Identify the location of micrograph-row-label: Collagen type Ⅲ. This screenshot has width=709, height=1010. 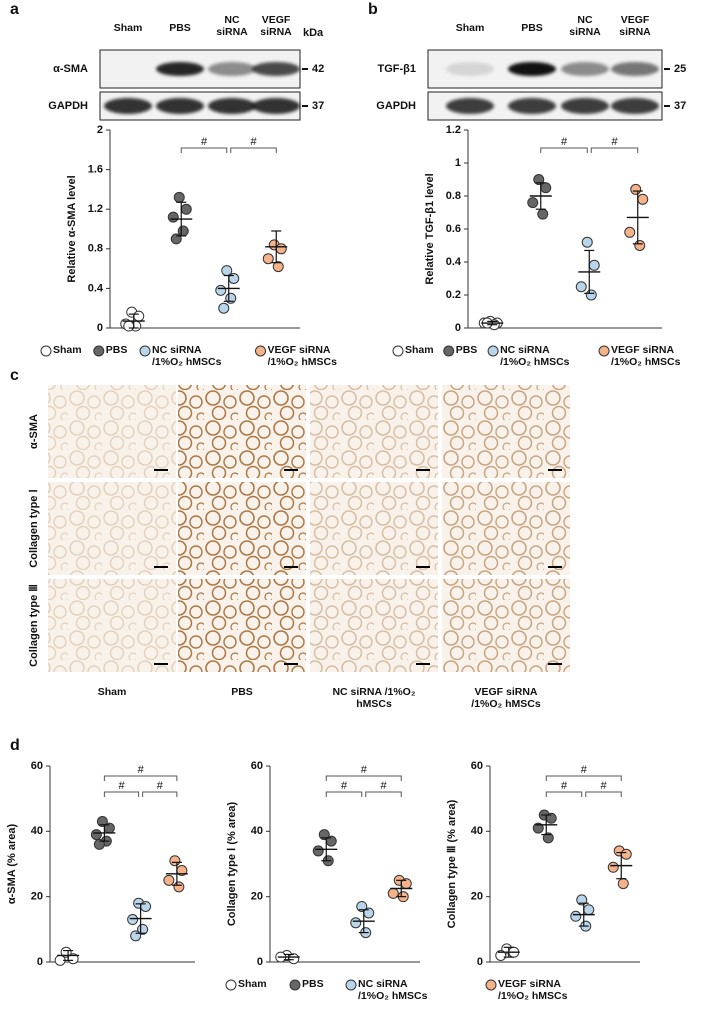
(34, 625).